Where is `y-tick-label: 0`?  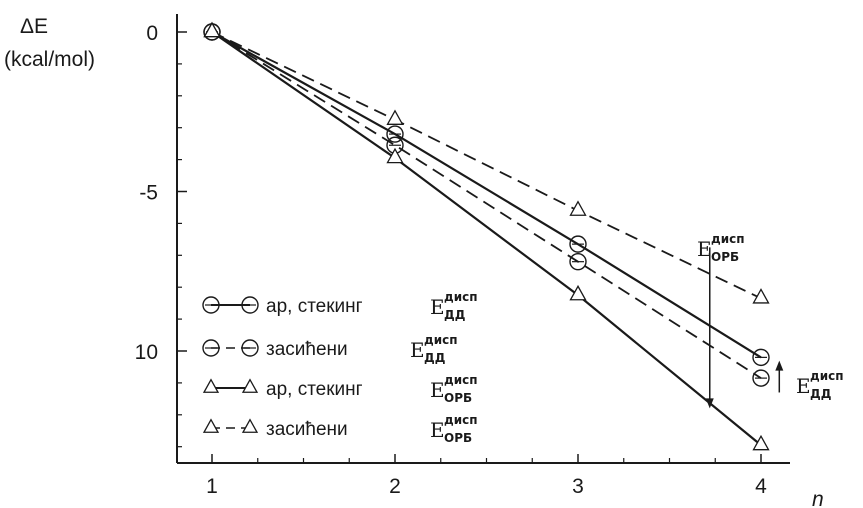
y-tick-label: 0 is located at coordinates (152, 33).